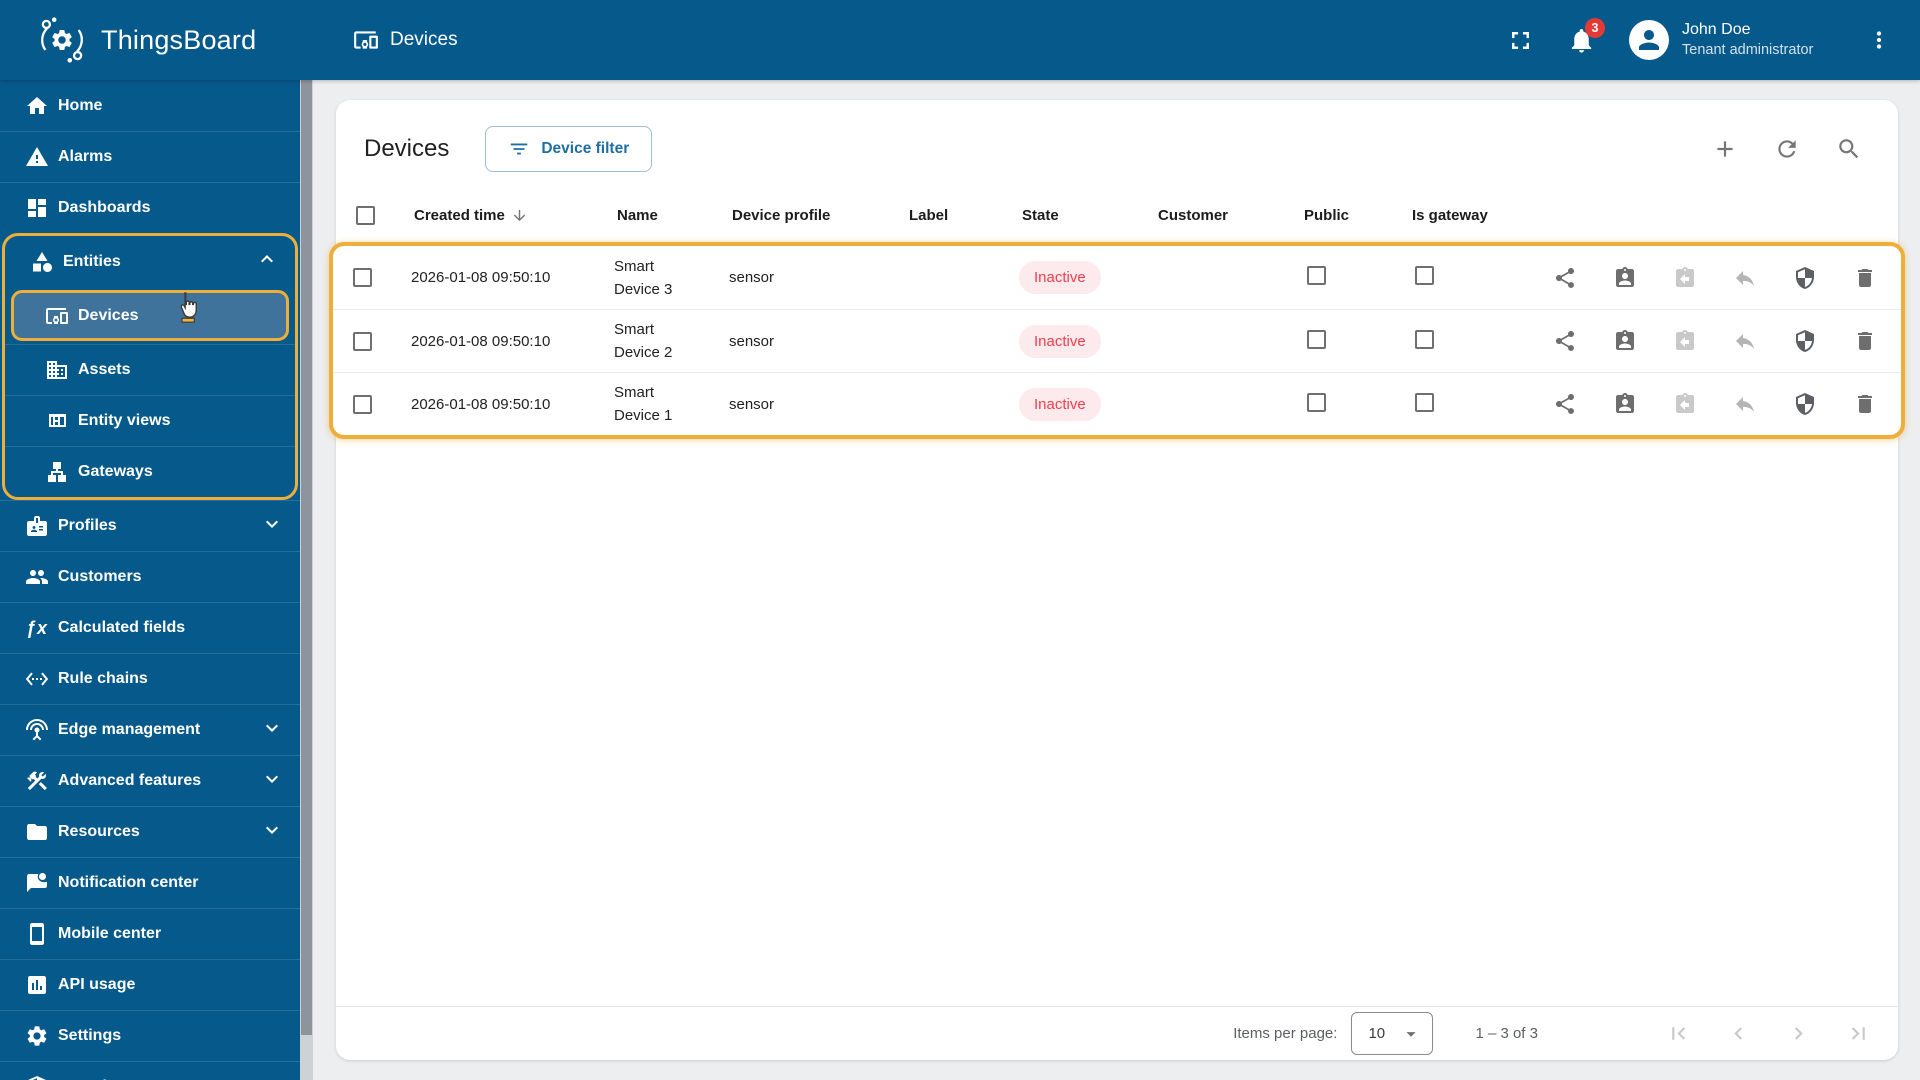 The image size is (1920, 1080). I want to click on sidebar-item-label: Profiles, so click(87, 525).